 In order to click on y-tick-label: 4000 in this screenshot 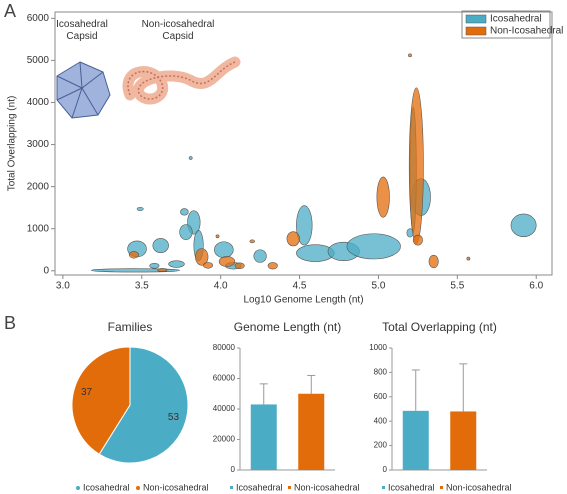, I will do `click(38, 102)`.